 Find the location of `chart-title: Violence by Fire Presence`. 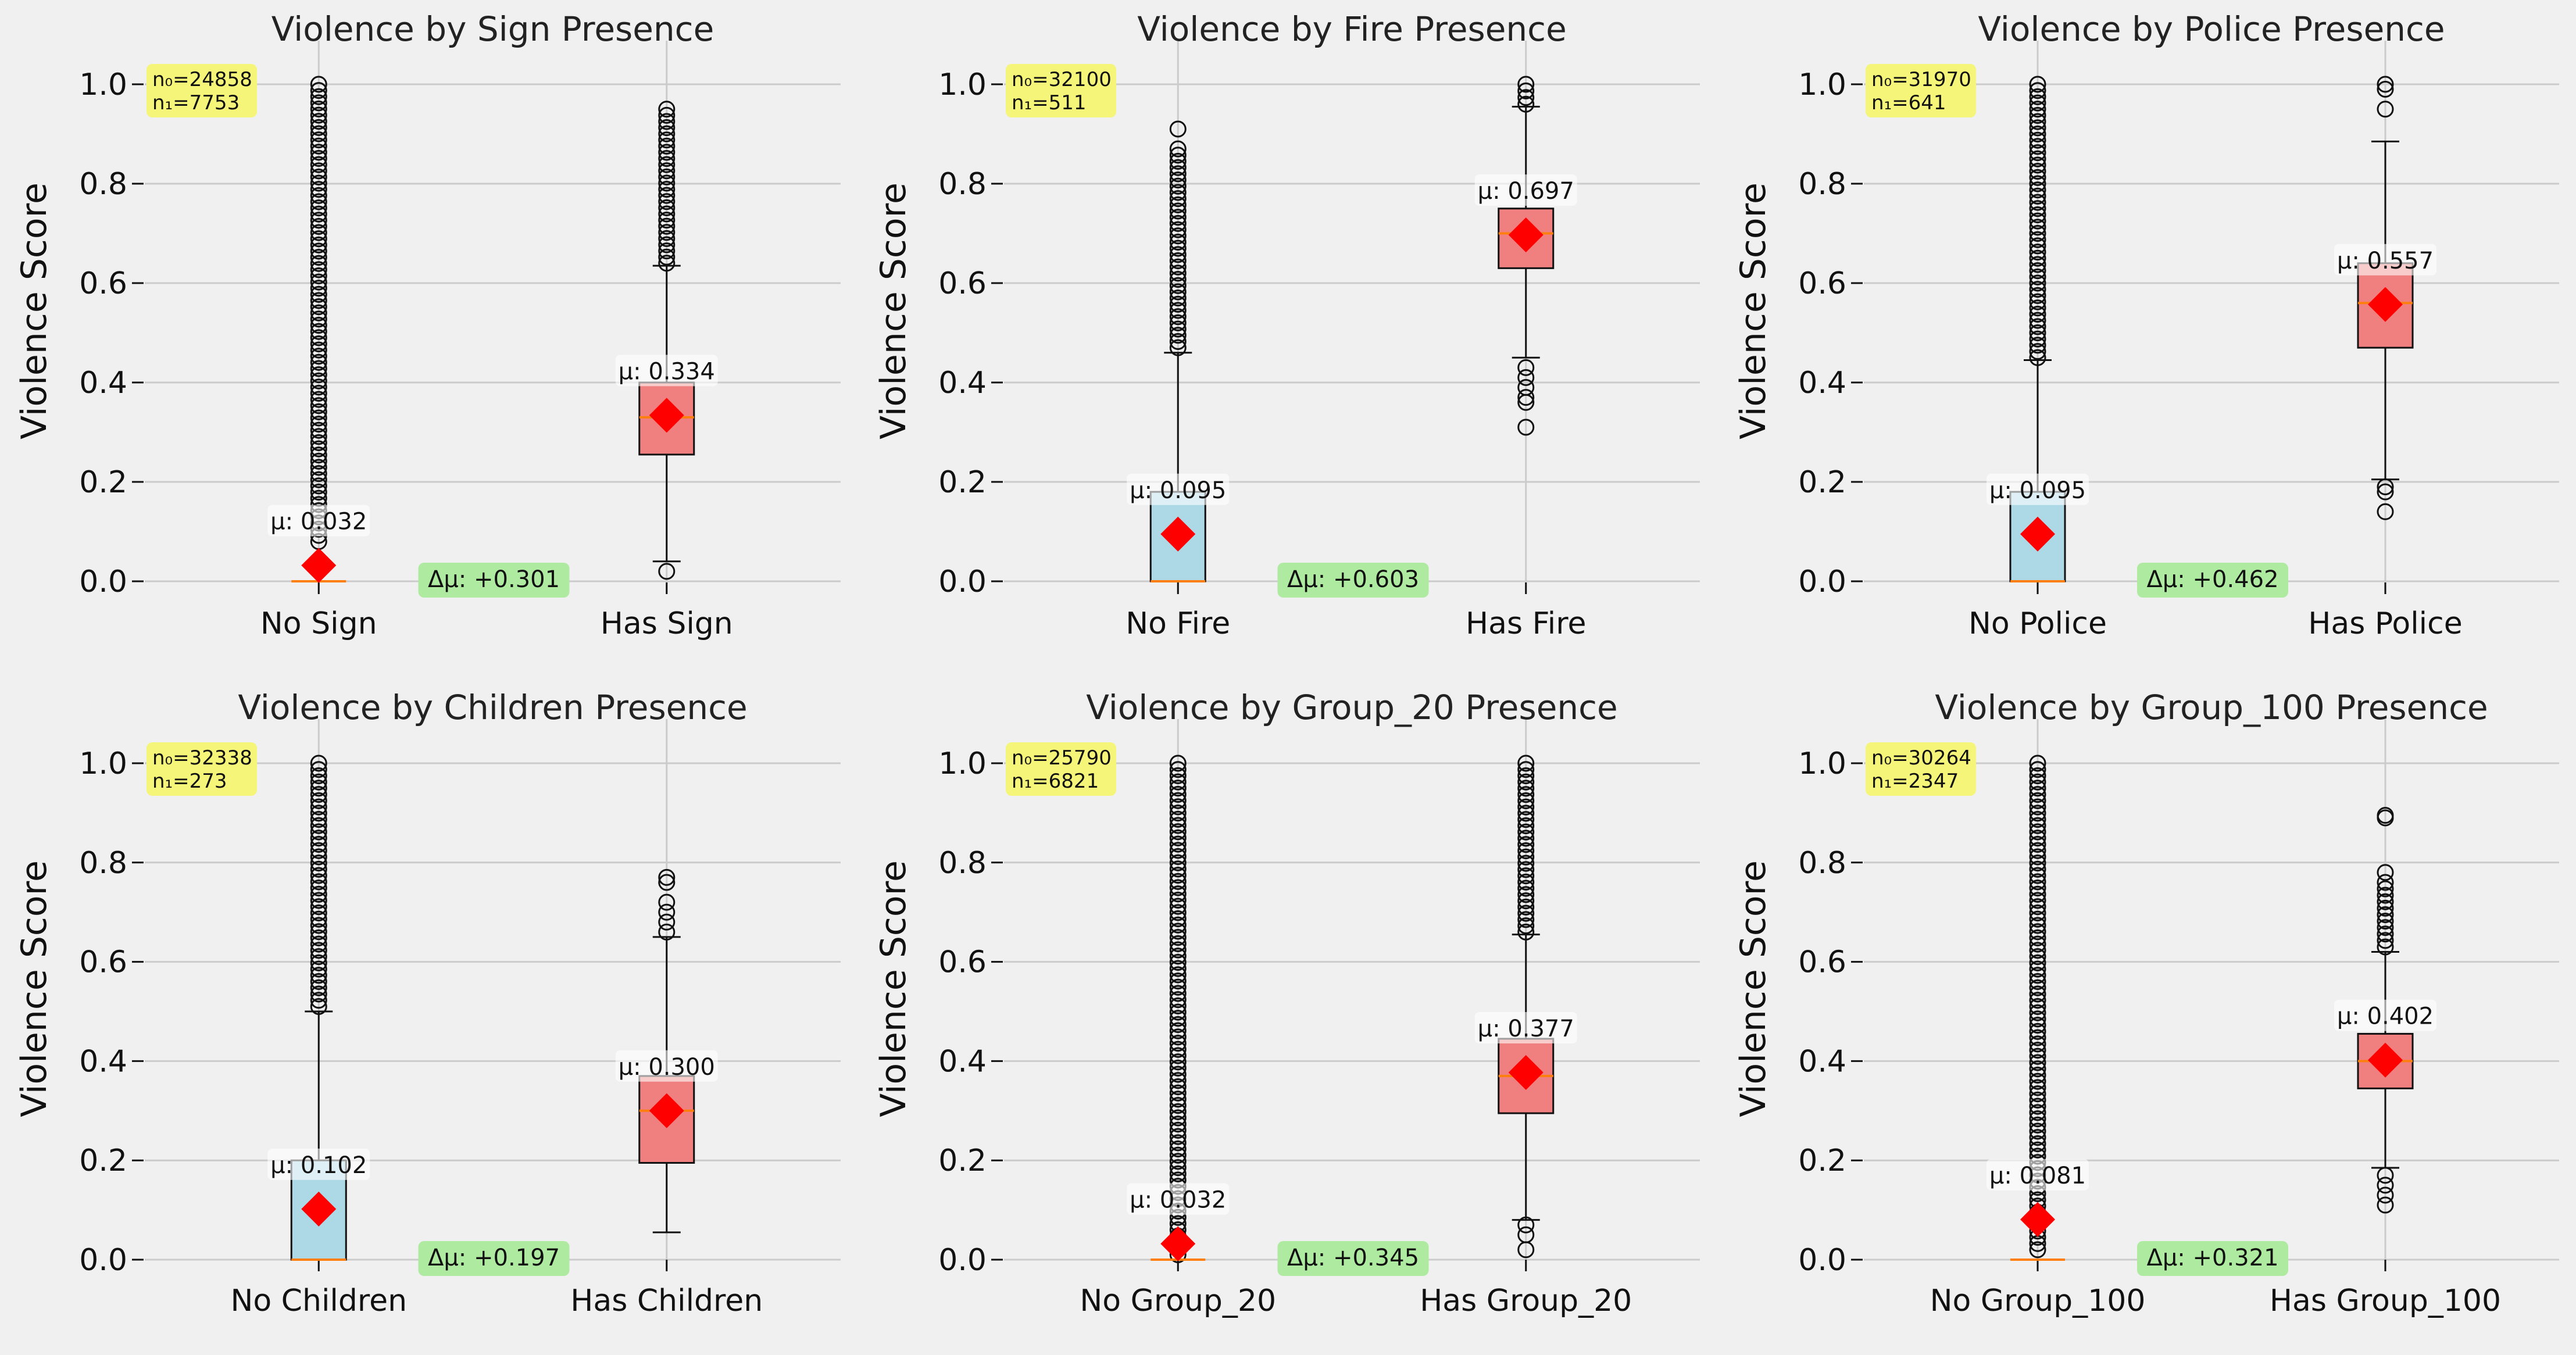

chart-title: Violence by Fire Presence is located at coordinates (1352, 29).